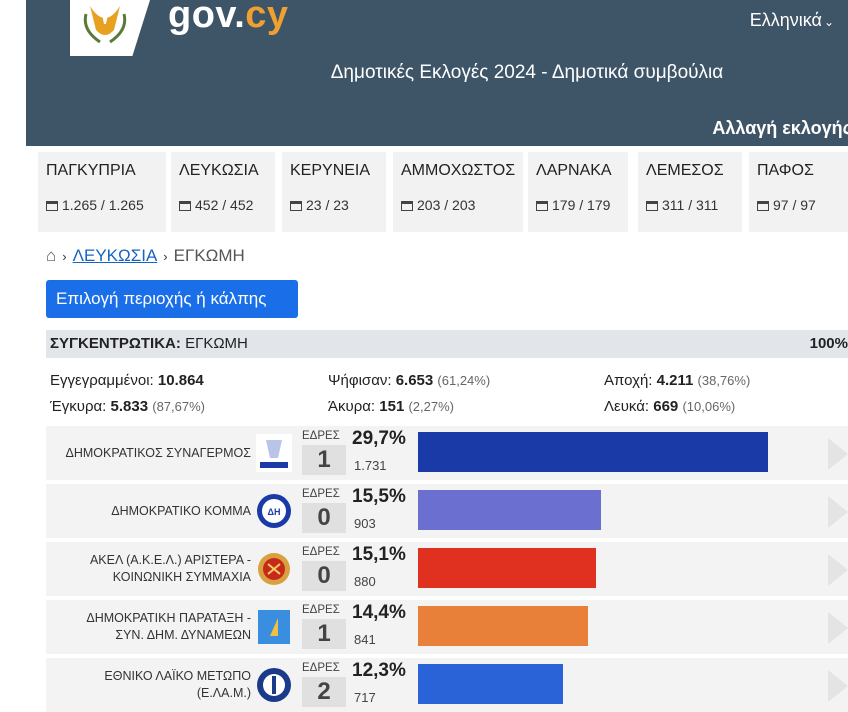 Image resolution: width=848 pixels, height=712 pixels. I want to click on language-selector: Ελληνικά ⌄, so click(791, 20).